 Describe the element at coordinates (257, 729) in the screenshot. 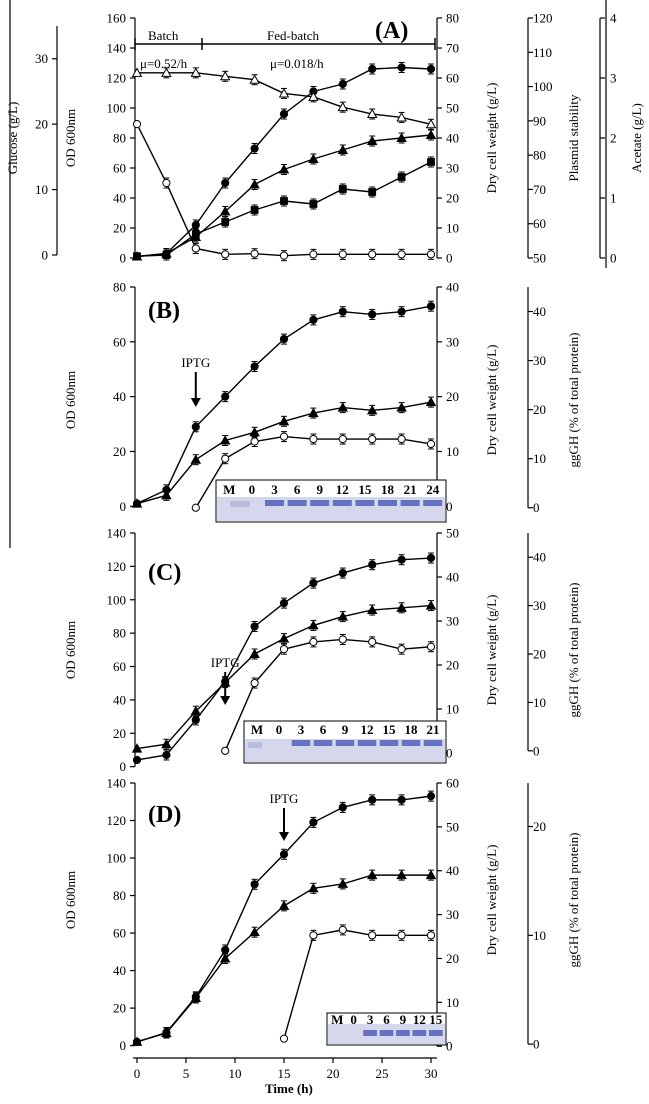

I see `gel-lane-label: M` at that location.